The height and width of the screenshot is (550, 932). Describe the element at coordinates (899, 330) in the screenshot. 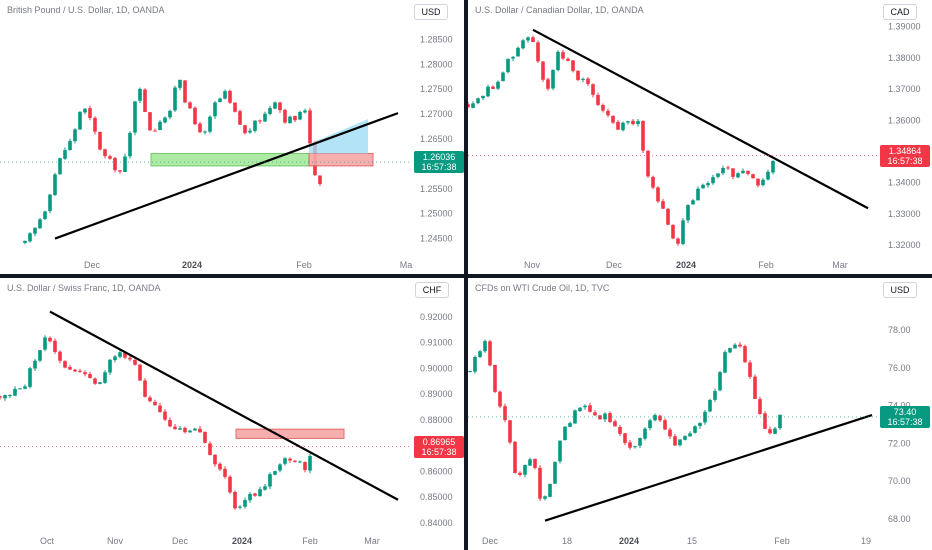

I see `y-axis-tick-label: 78.00` at that location.